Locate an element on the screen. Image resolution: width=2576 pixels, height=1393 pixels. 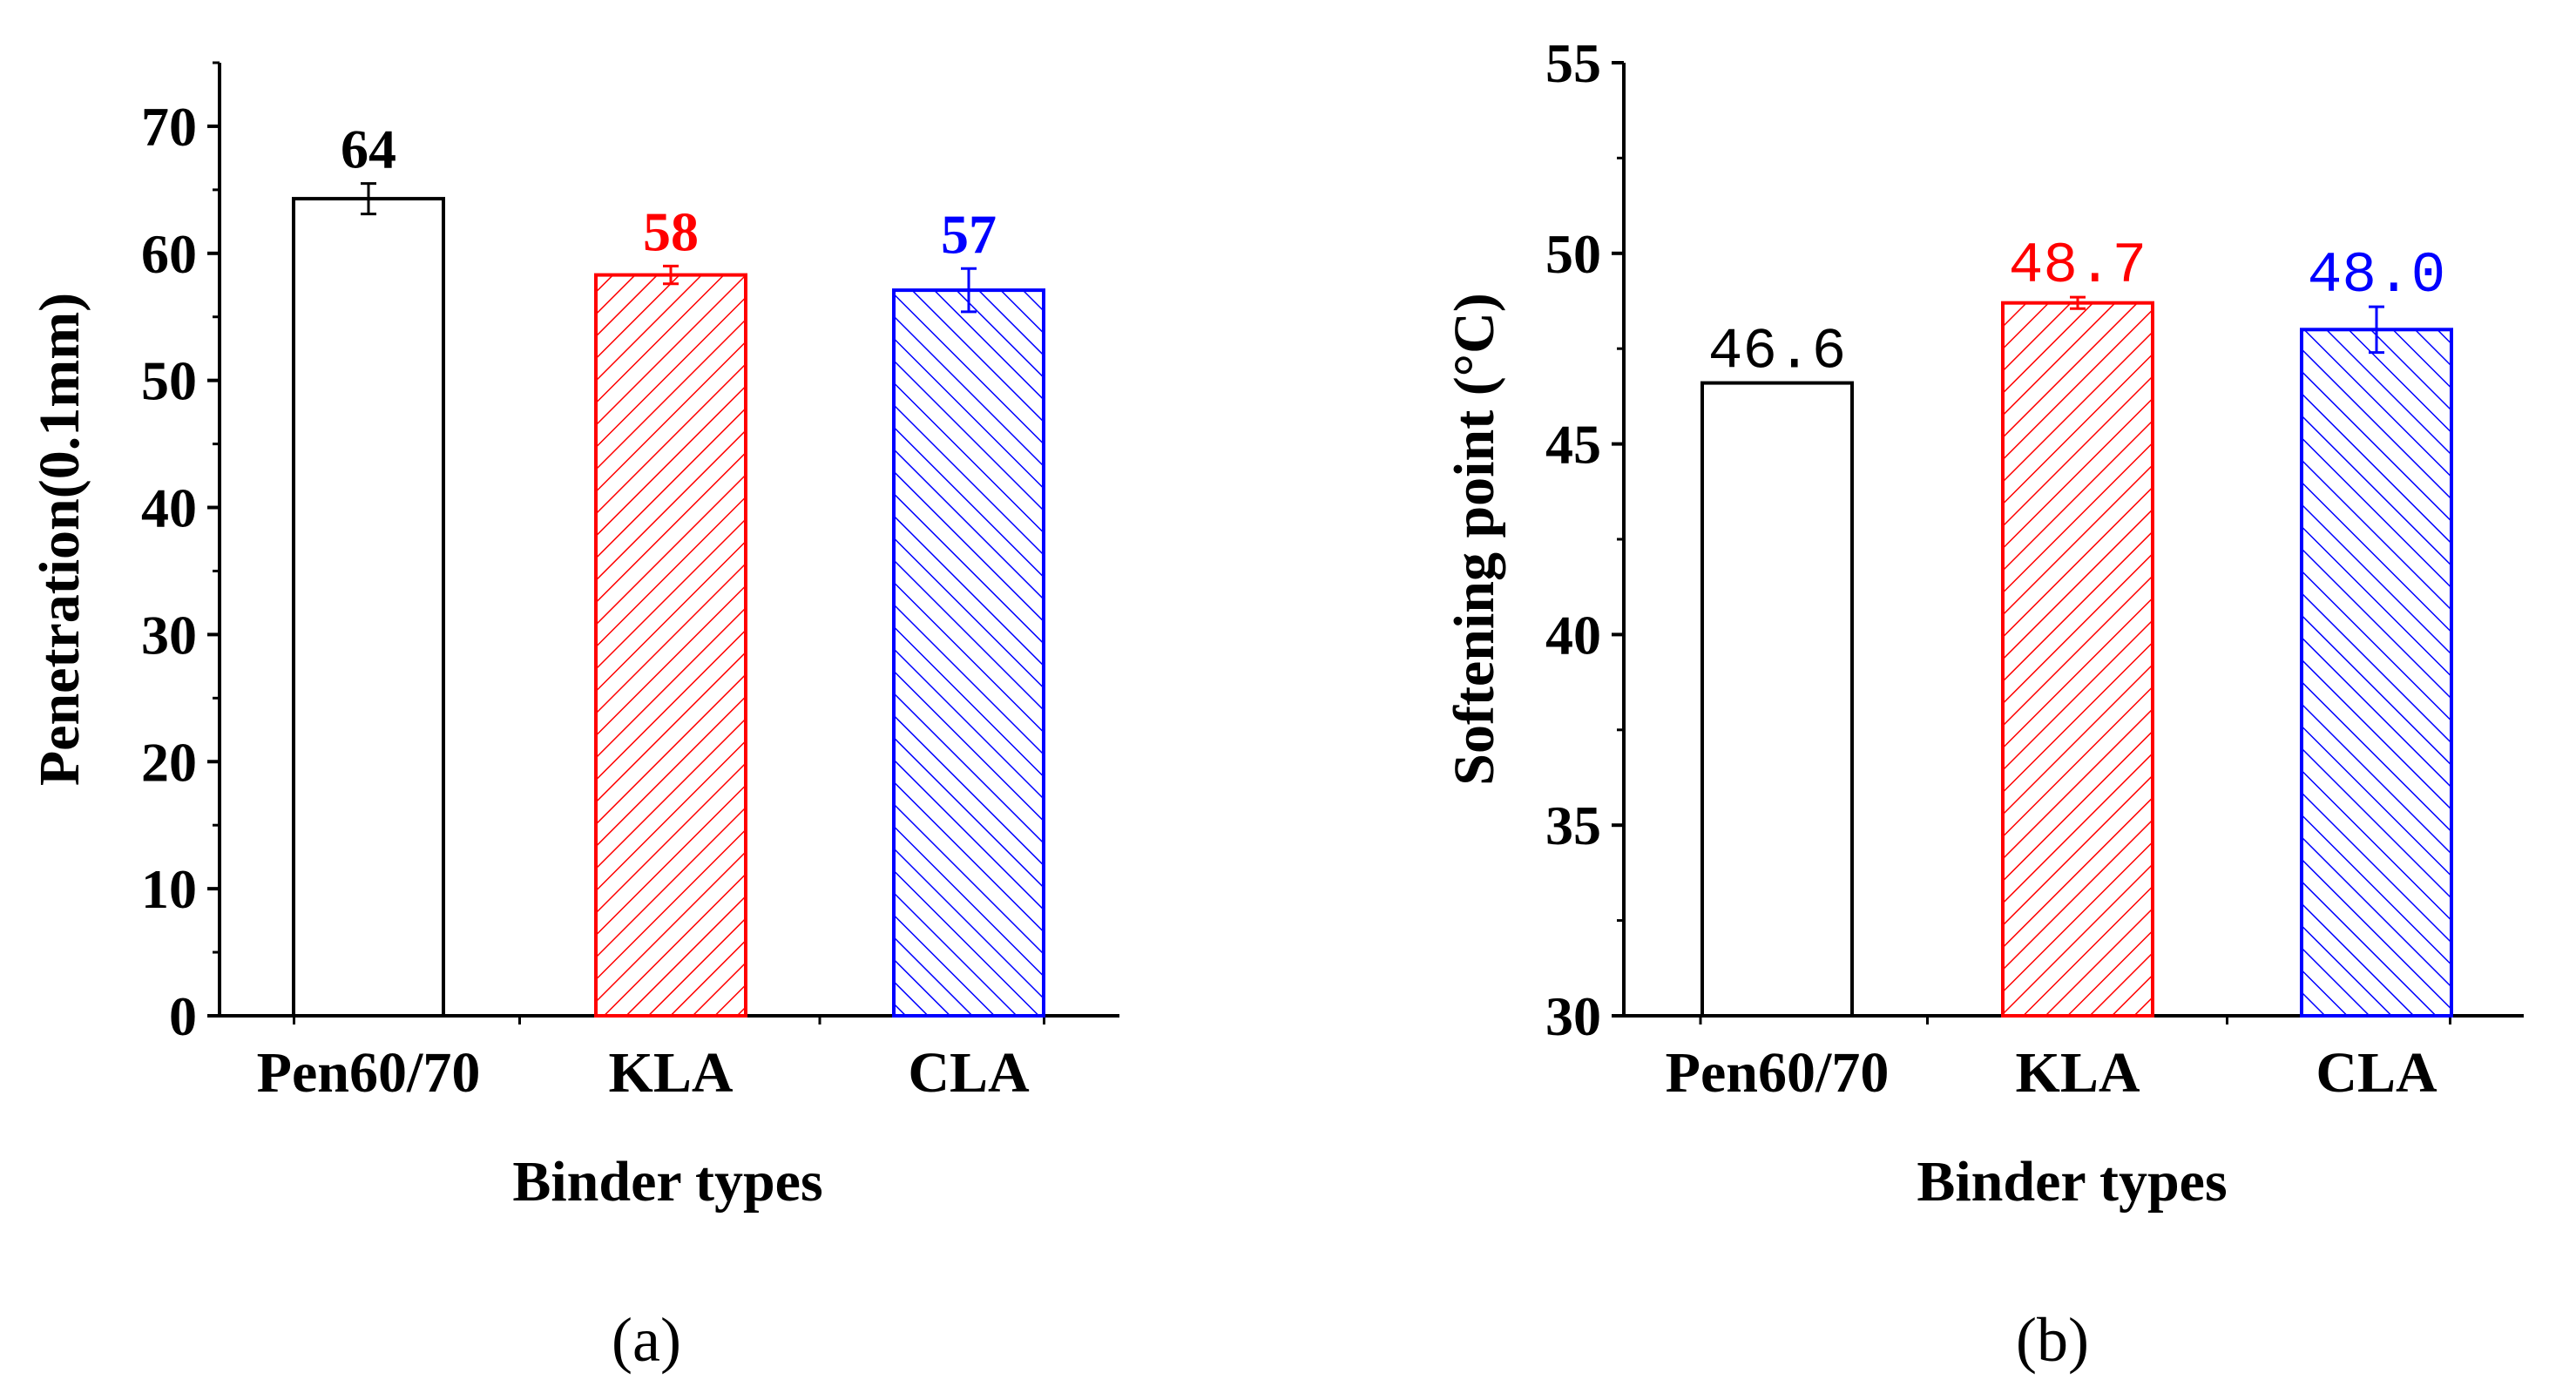
data-label: 58 is located at coordinates (671, 231).